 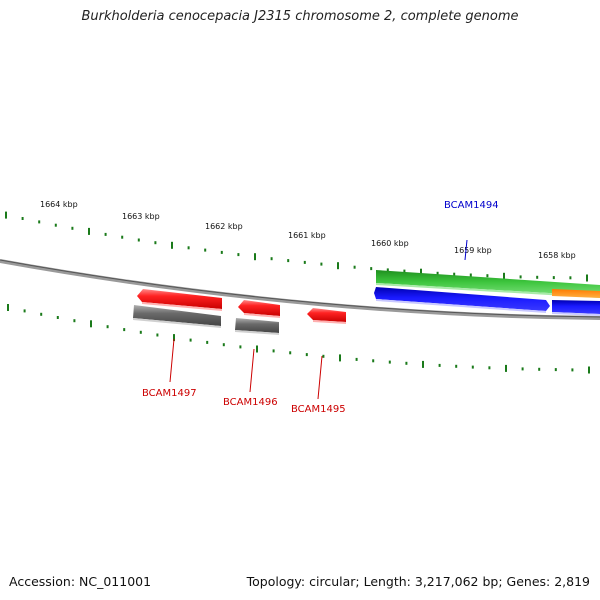 What do you see at coordinates (576, 308) in the screenshot?
I see `gene-feature-blue-right` at bounding box center [576, 308].